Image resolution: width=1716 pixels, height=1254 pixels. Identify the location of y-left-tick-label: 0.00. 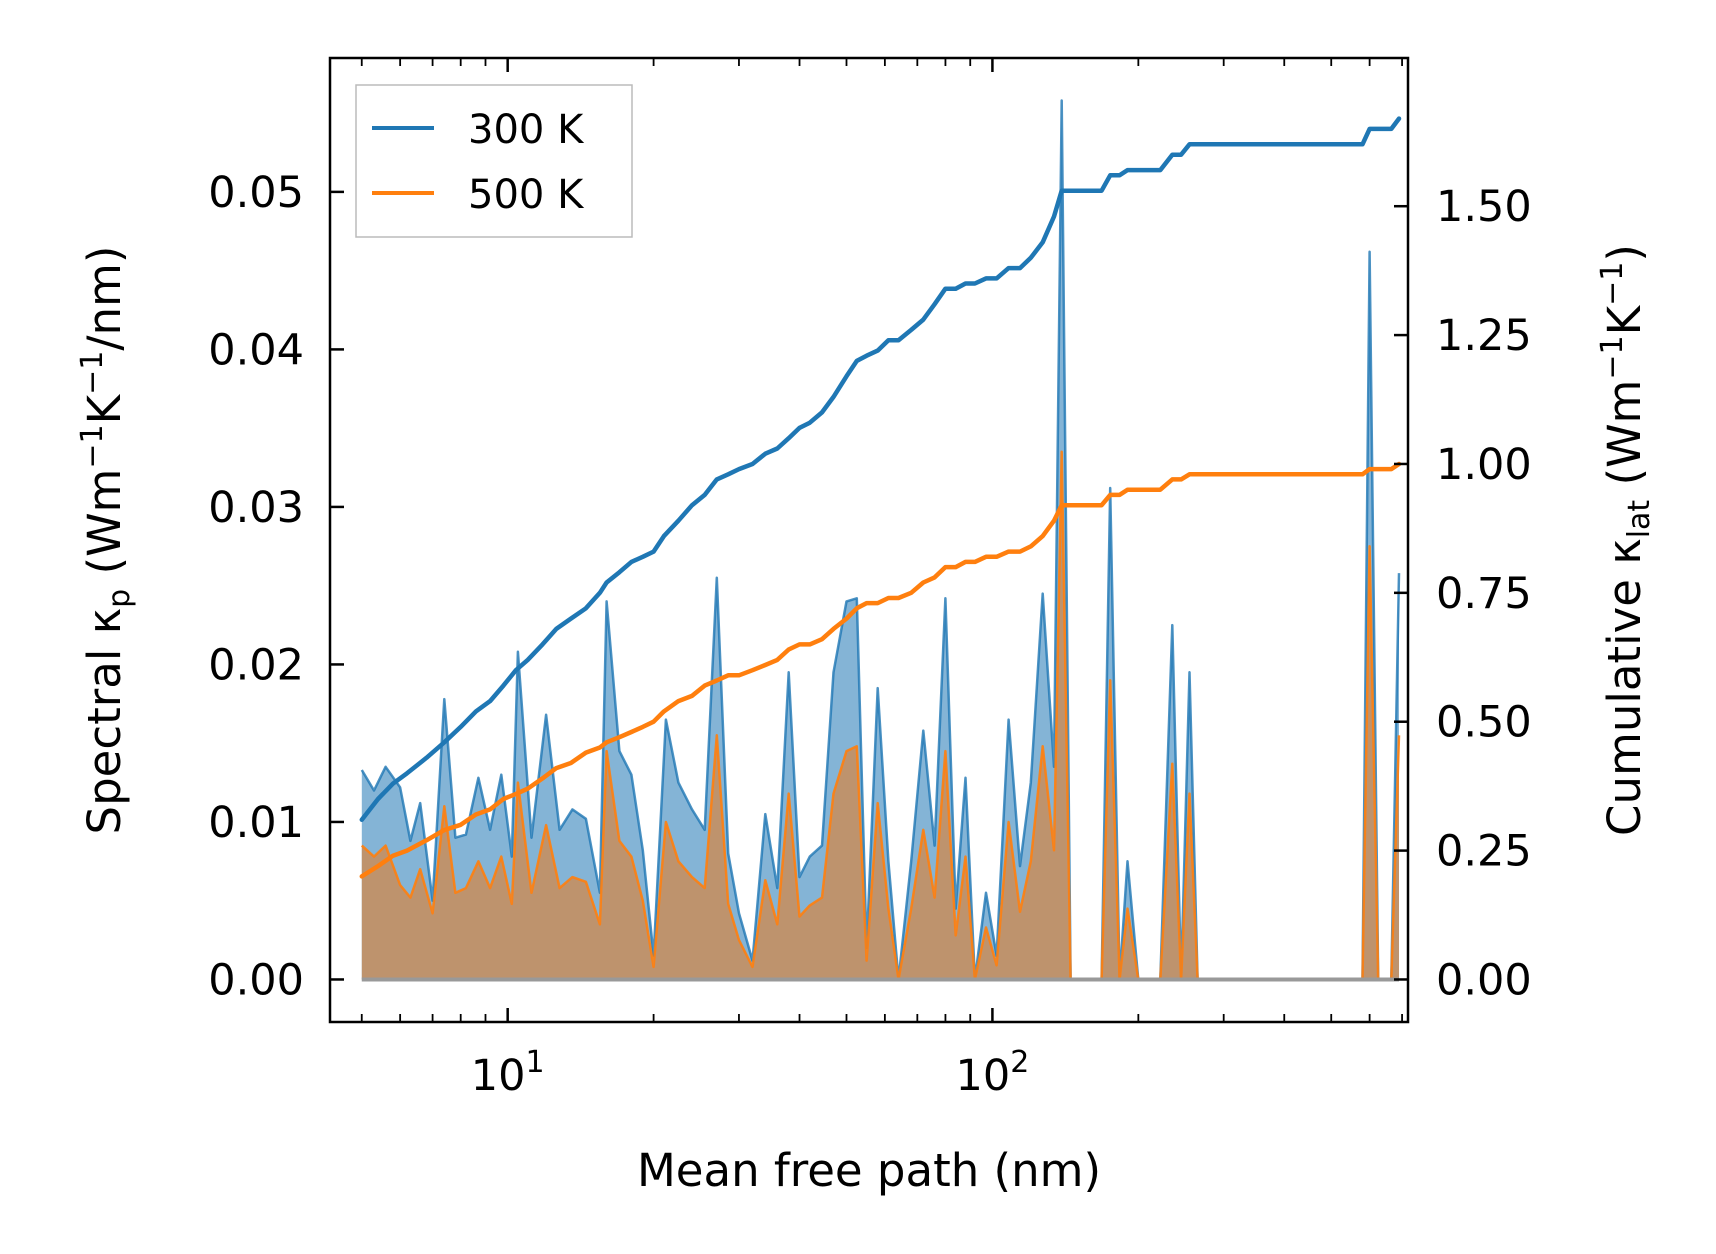
(256, 980).